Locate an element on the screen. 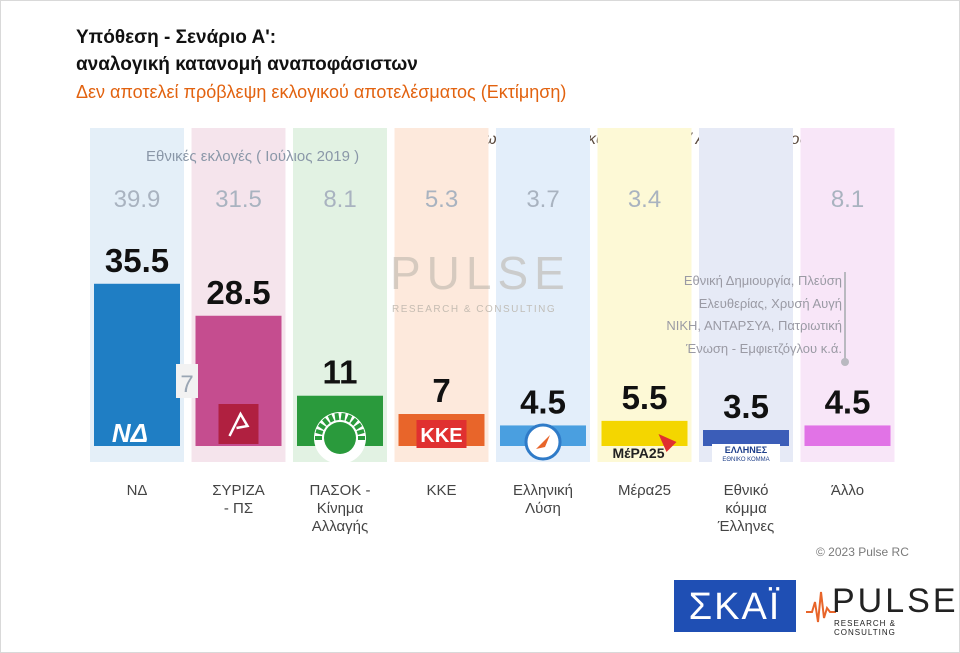 The height and width of the screenshot is (653, 960). annotation-line: Ελευθερίας, Χρυσή Αυγή is located at coordinates (770, 303).